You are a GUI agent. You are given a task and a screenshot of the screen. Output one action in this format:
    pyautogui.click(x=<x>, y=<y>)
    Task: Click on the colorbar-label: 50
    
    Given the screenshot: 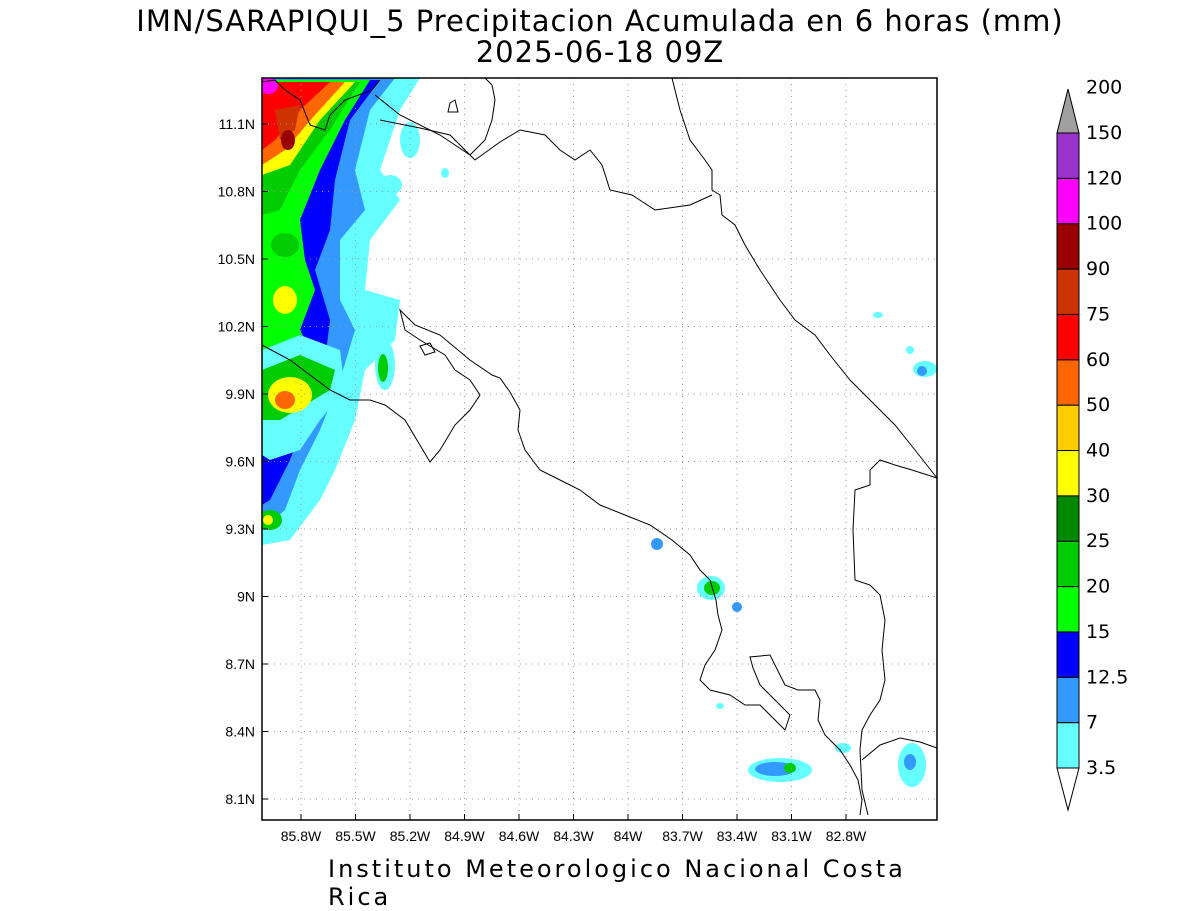 What is the action you would take?
    pyautogui.click(x=1098, y=405)
    